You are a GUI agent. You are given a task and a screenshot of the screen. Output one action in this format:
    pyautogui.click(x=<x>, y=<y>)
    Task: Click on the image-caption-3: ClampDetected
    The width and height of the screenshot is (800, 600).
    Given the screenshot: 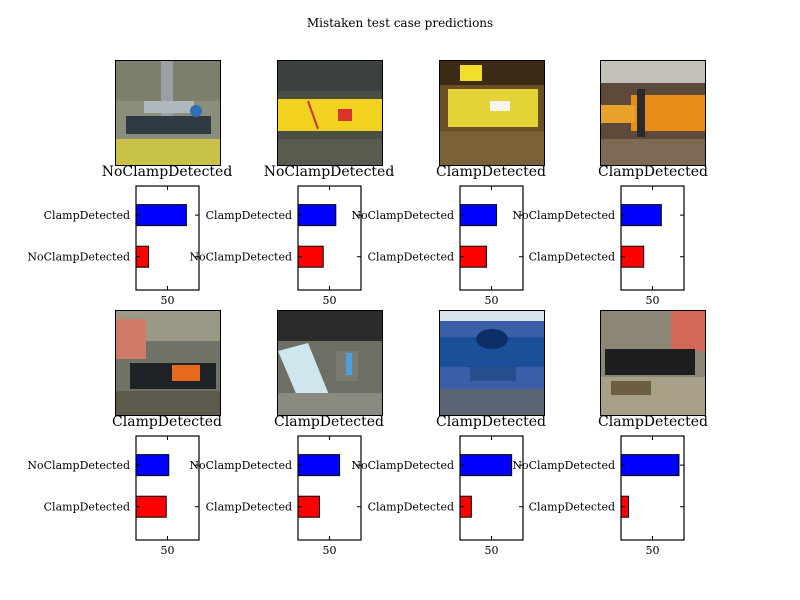 What is the action you would take?
    pyautogui.click(x=491, y=172)
    